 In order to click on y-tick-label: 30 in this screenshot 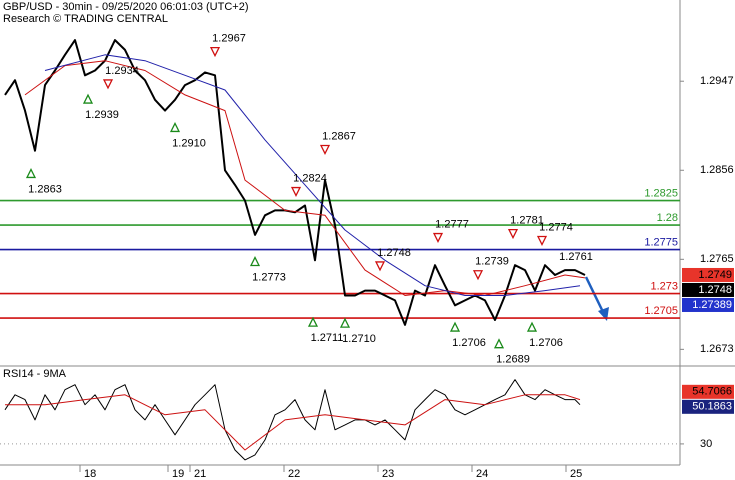, I will do `click(706, 444)`.